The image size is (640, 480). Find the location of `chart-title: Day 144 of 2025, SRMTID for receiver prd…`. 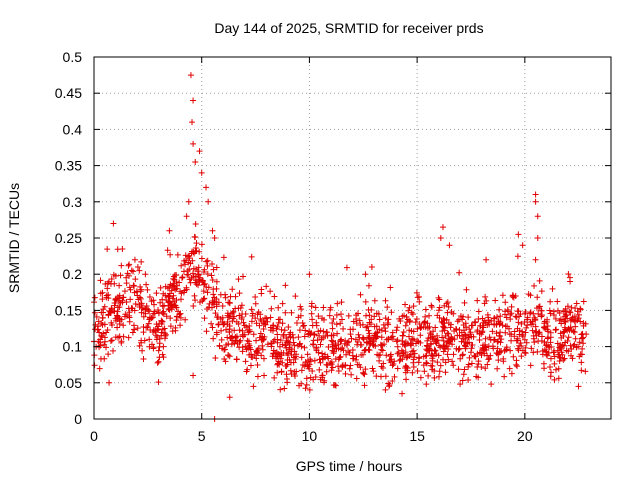

chart-title: Day 144 of 2025, SRMTID for receiver prd… is located at coordinates (348, 28).